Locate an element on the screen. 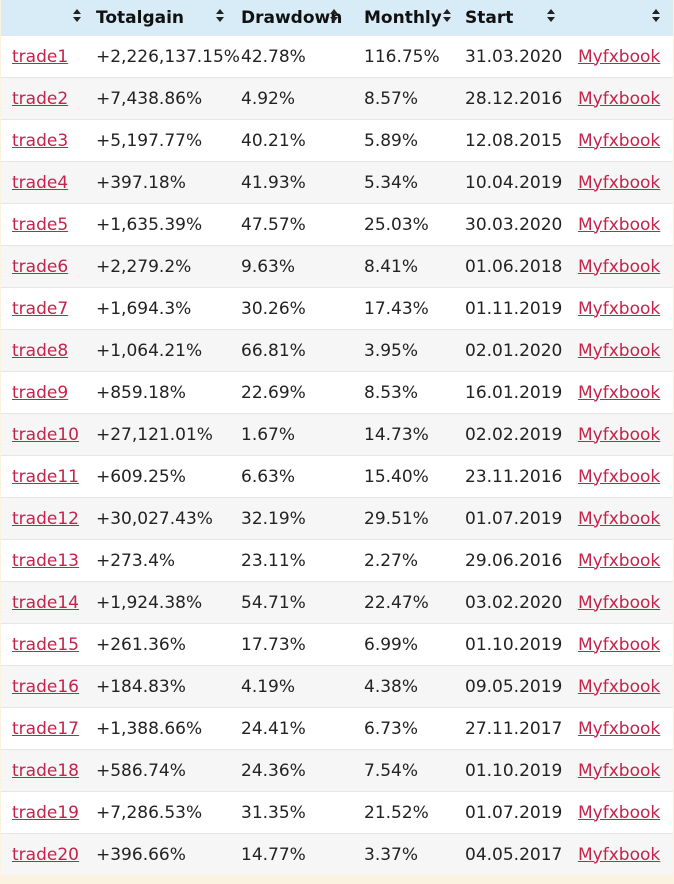 This screenshot has width=674, height=884. trade-name-link: trade16 is located at coordinates (45, 686).